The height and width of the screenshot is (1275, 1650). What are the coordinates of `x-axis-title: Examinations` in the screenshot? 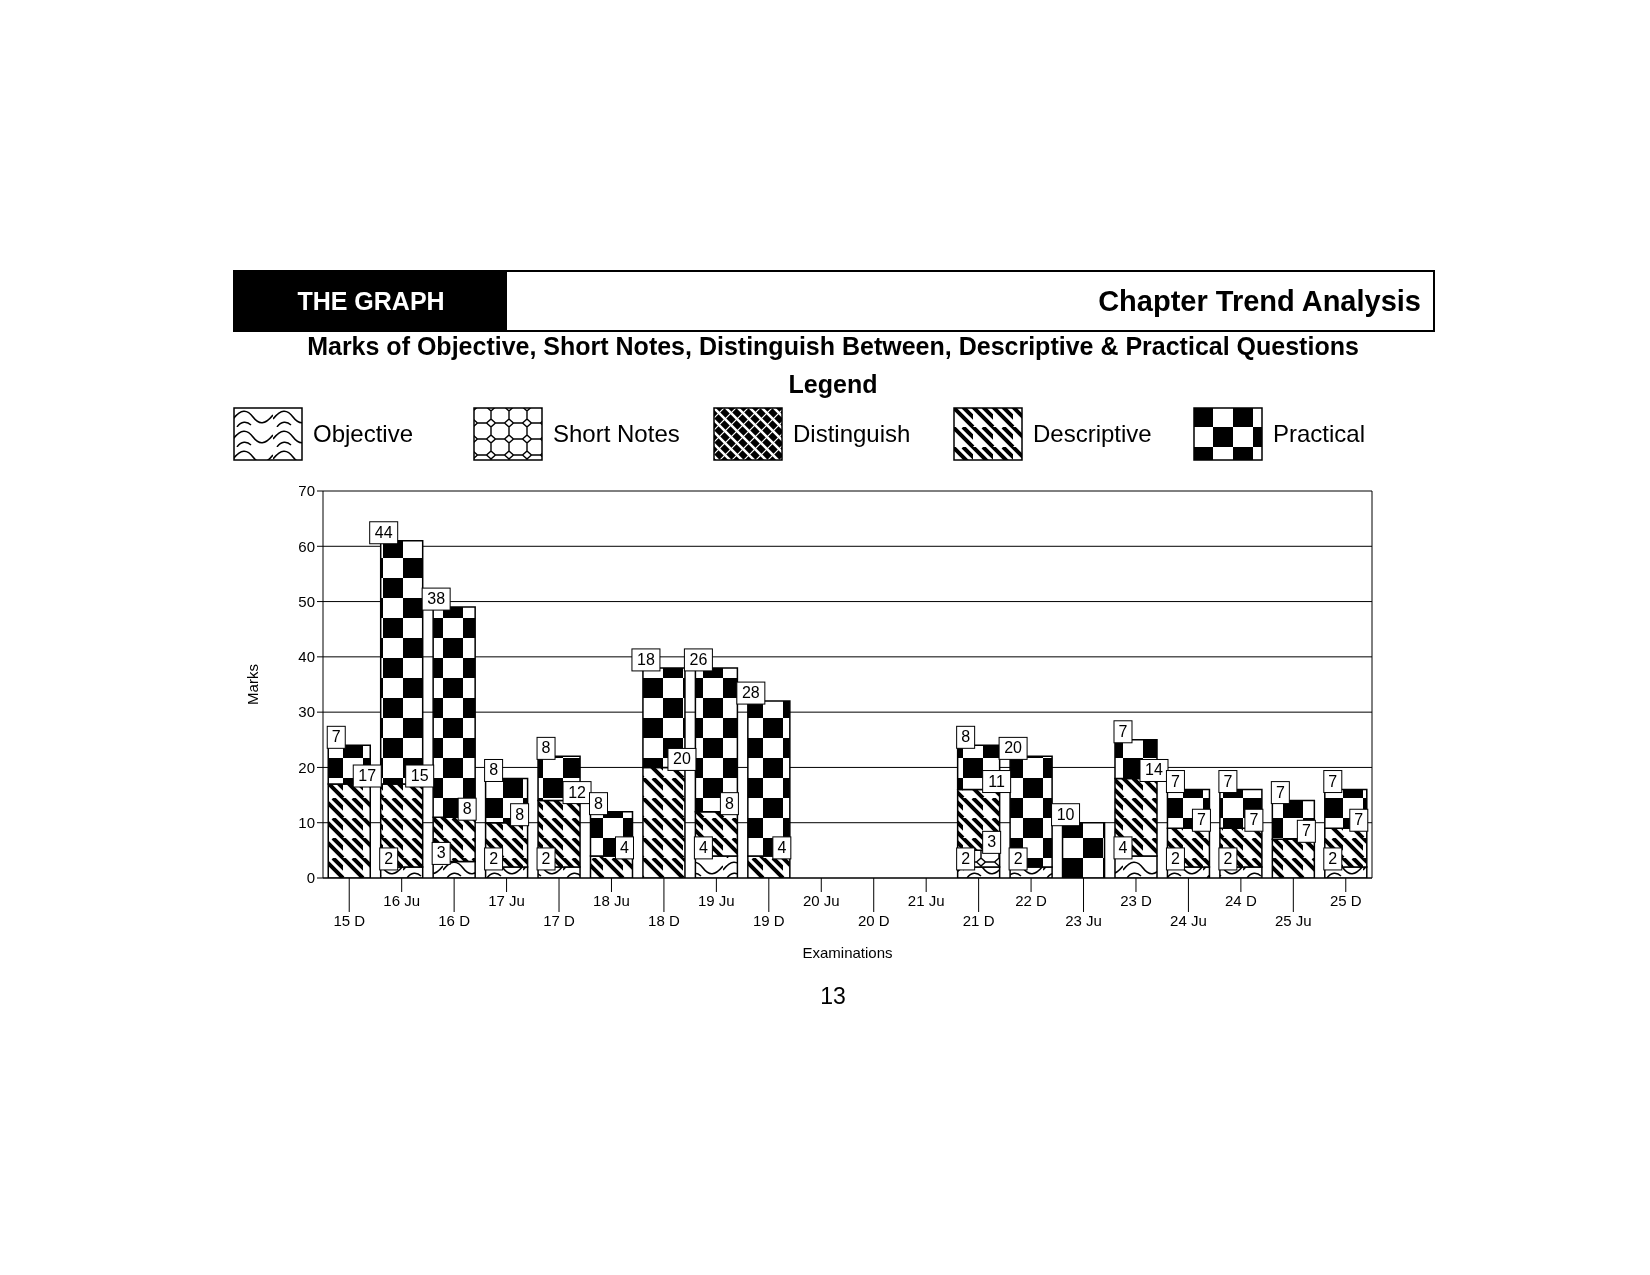 It's located at (847, 952).